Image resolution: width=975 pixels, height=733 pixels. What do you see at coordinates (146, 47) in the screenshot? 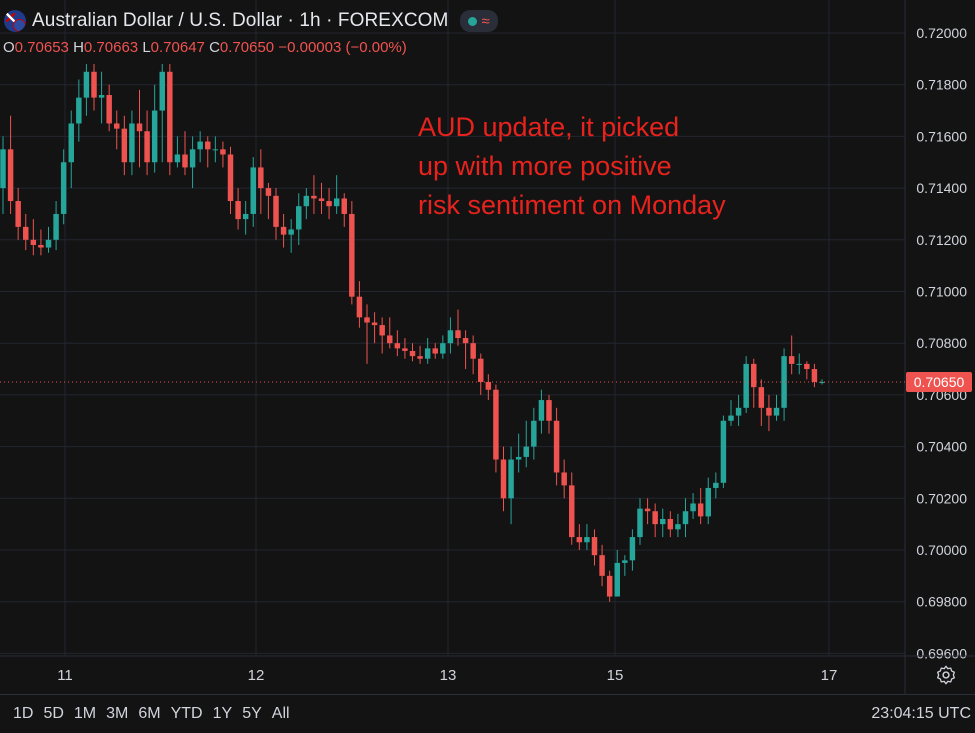
I see `low-label: L` at bounding box center [146, 47].